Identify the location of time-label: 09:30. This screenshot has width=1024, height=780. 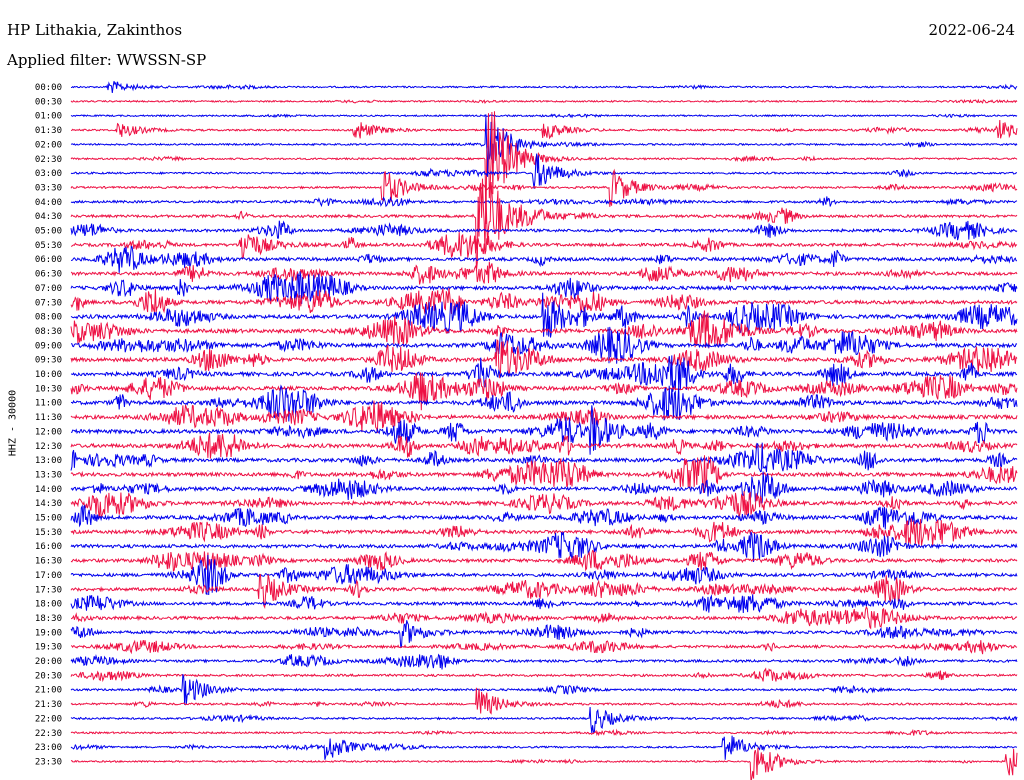
(48, 361).